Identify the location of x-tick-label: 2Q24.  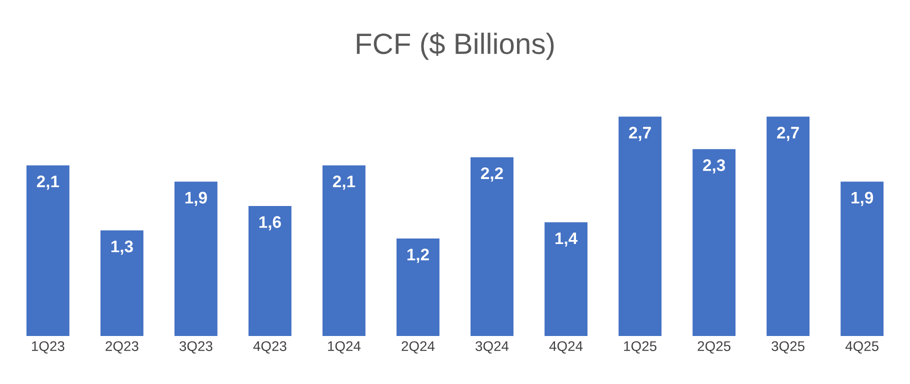
(418, 347).